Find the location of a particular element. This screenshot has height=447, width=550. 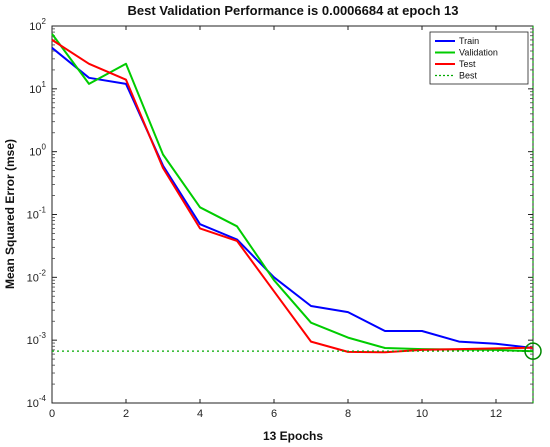

legend-label: Validation is located at coordinates (478, 53).